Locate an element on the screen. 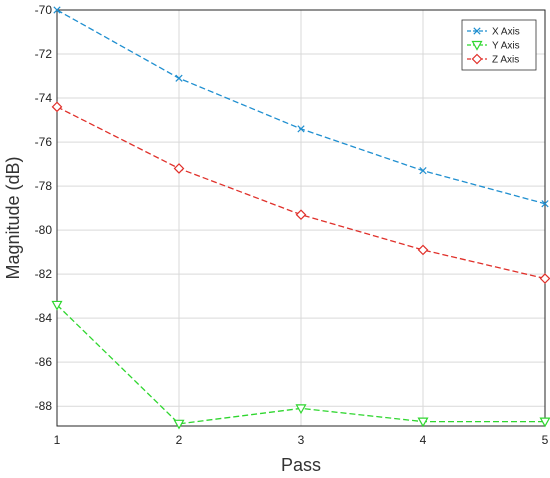 The image size is (550, 478). y-tick-label: -86 is located at coordinates (44, 362).